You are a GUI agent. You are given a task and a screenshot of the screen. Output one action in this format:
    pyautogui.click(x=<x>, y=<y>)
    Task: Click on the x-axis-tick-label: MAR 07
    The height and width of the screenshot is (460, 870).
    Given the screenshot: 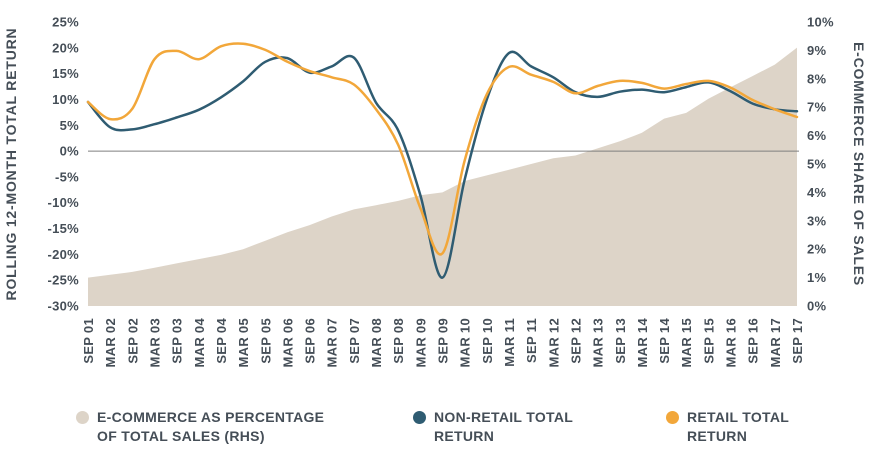 What is the action you would take?
    pyautogui.click(x=332, y=342)
    